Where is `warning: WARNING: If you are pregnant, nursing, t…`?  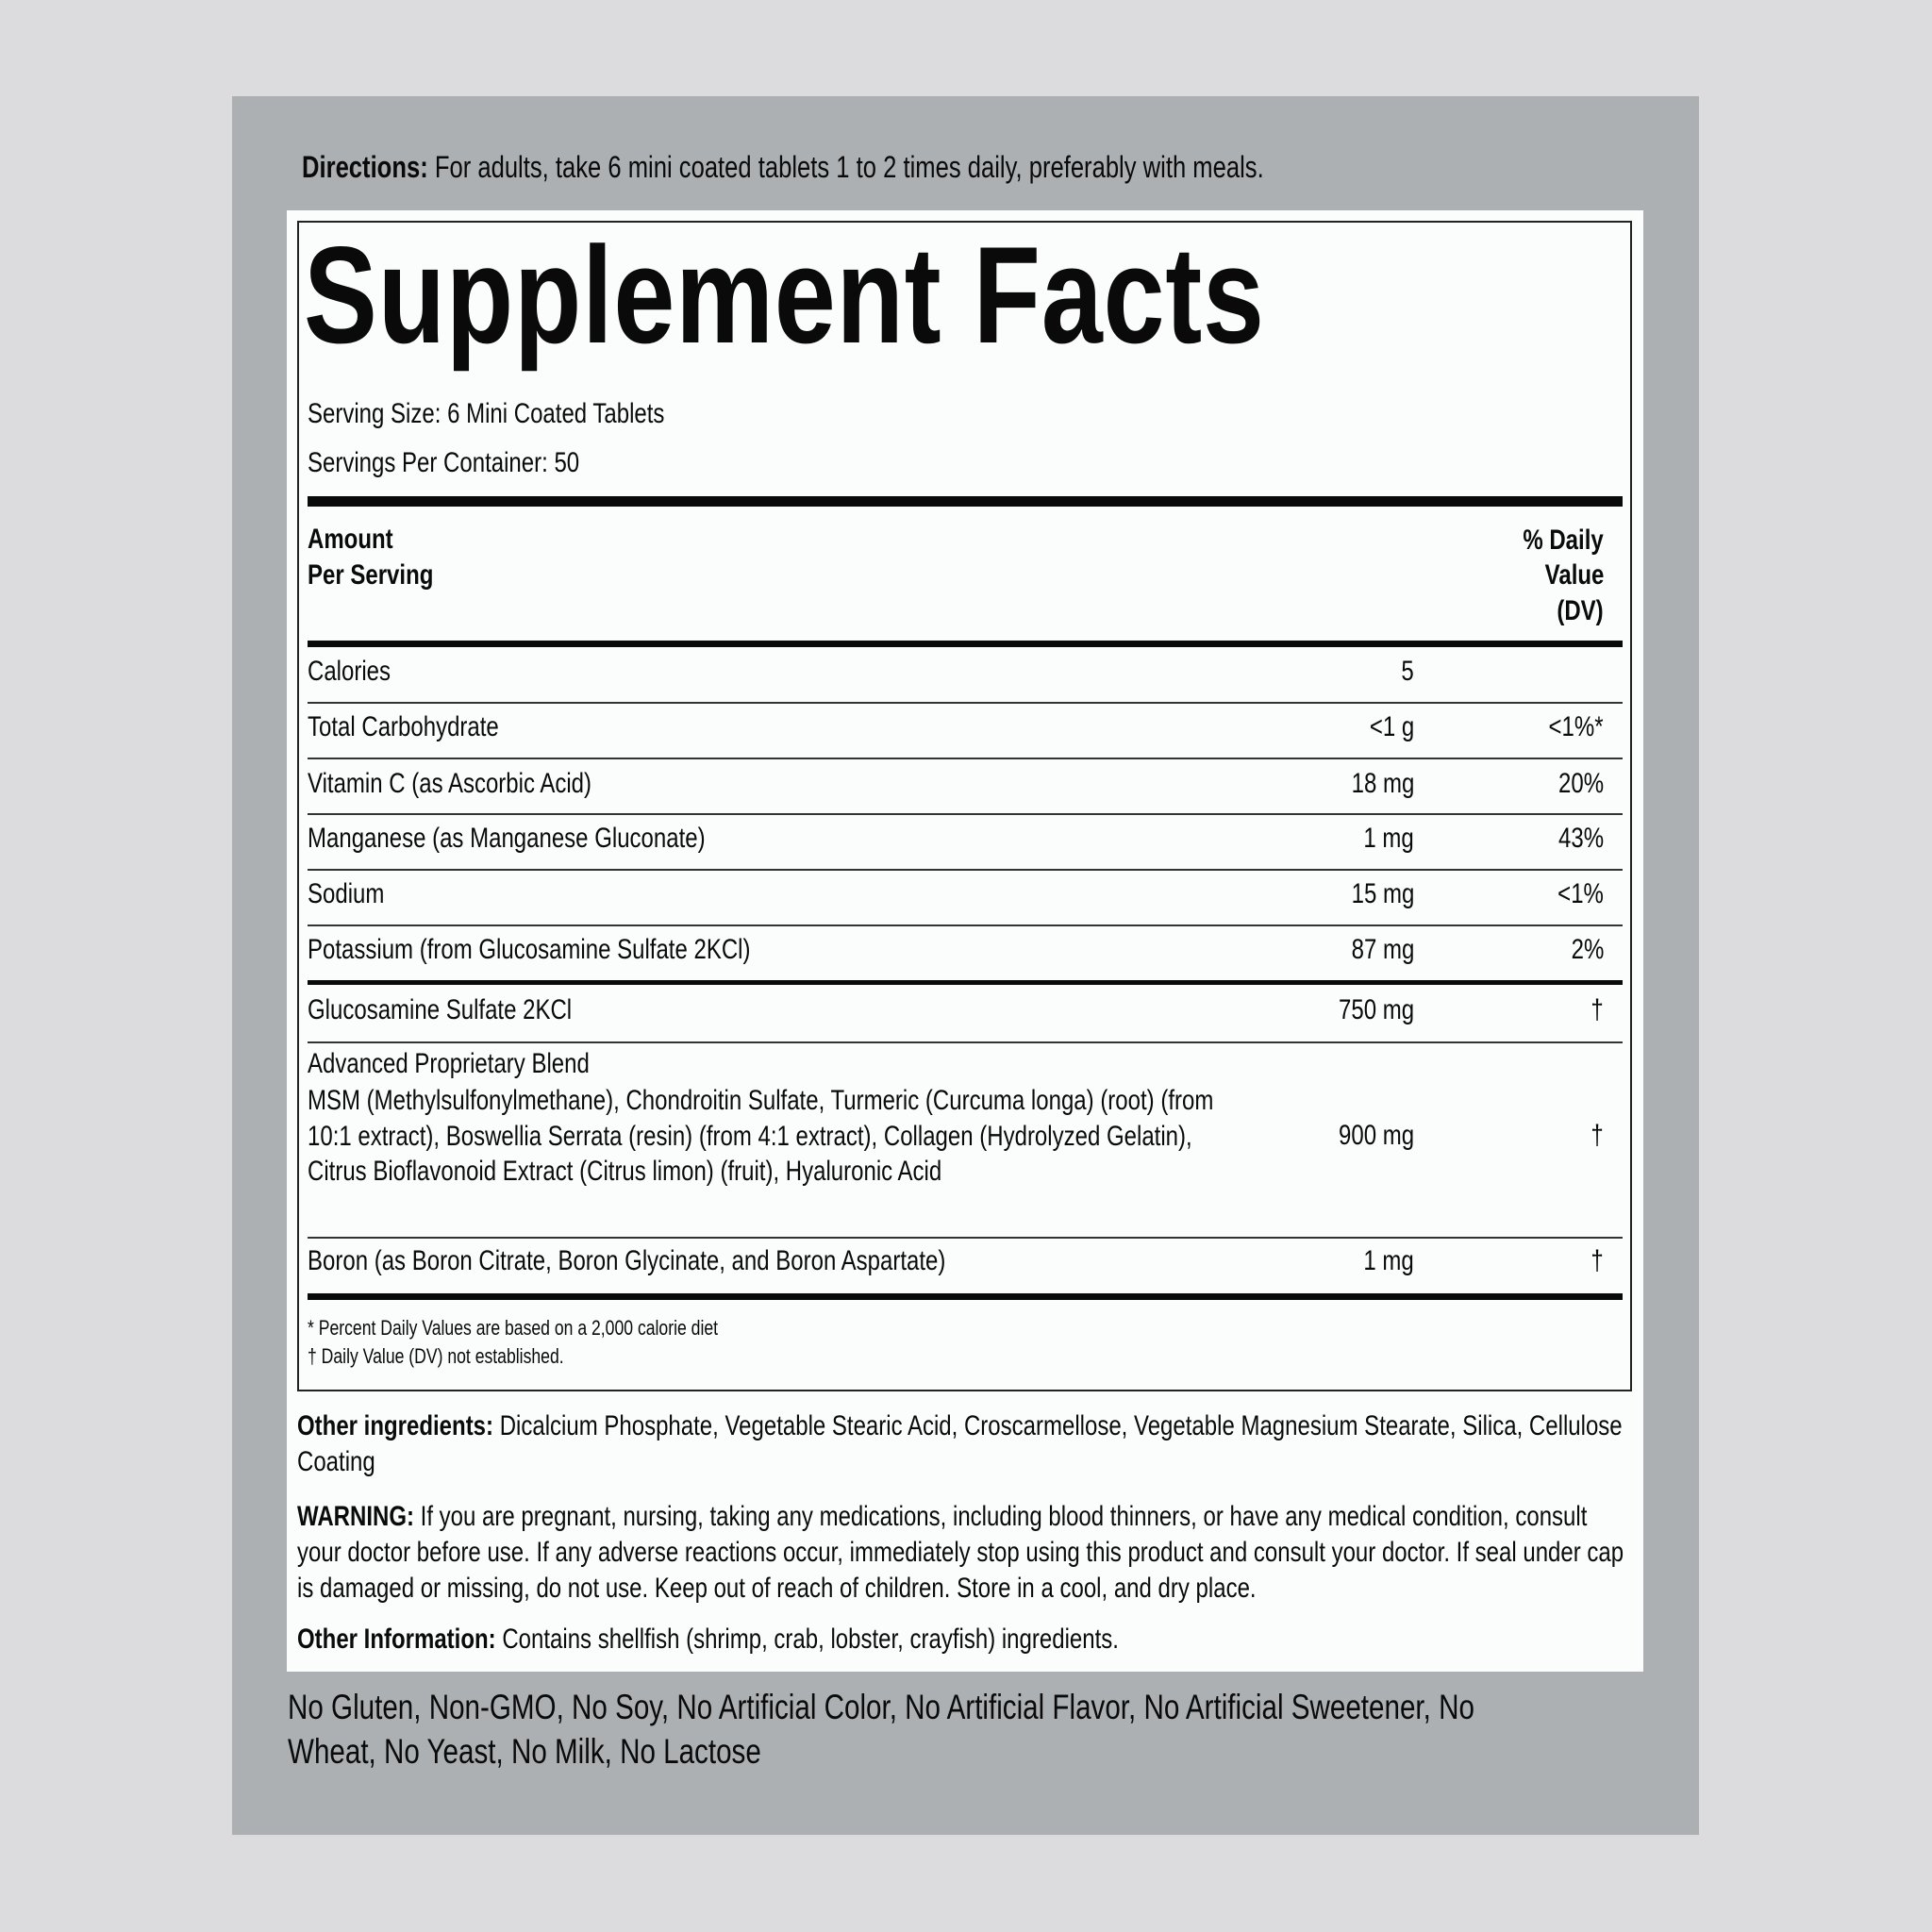 warning: WARNING: If you are pregnant, nursing, t… is located at coordinates (961, 1553).